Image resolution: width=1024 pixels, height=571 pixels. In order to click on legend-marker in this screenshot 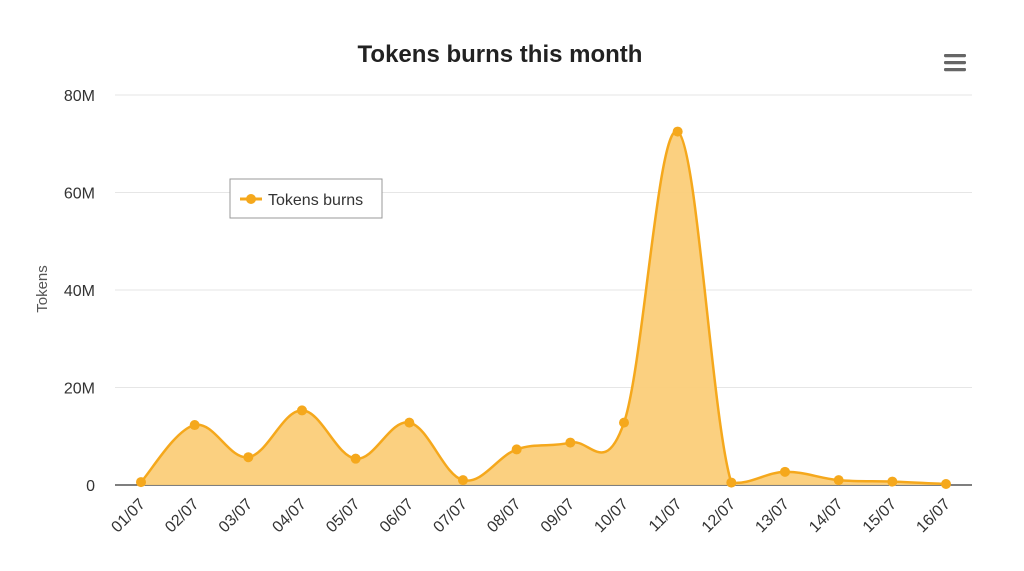, I will do `click(251, 199)`.